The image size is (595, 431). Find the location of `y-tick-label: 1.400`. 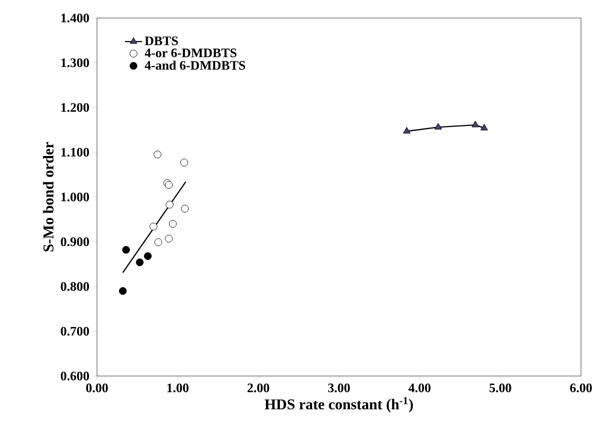

y-tick-label: 1.400 is located at coordinates (75, 18).